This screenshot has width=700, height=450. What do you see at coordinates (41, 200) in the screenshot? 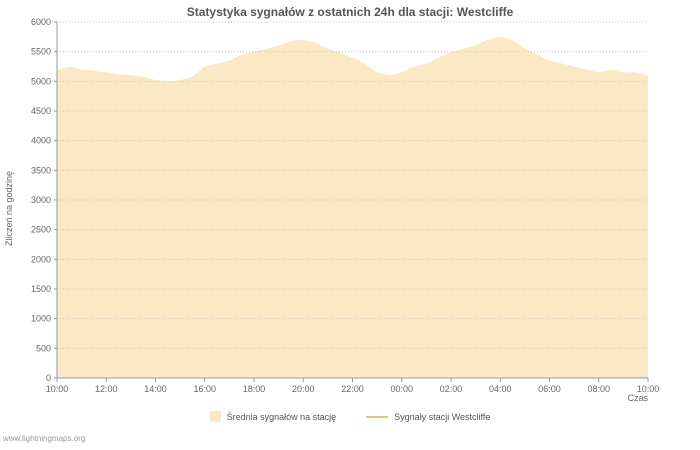
I see `svg-text: 3000` at bounding box center [41, 200].